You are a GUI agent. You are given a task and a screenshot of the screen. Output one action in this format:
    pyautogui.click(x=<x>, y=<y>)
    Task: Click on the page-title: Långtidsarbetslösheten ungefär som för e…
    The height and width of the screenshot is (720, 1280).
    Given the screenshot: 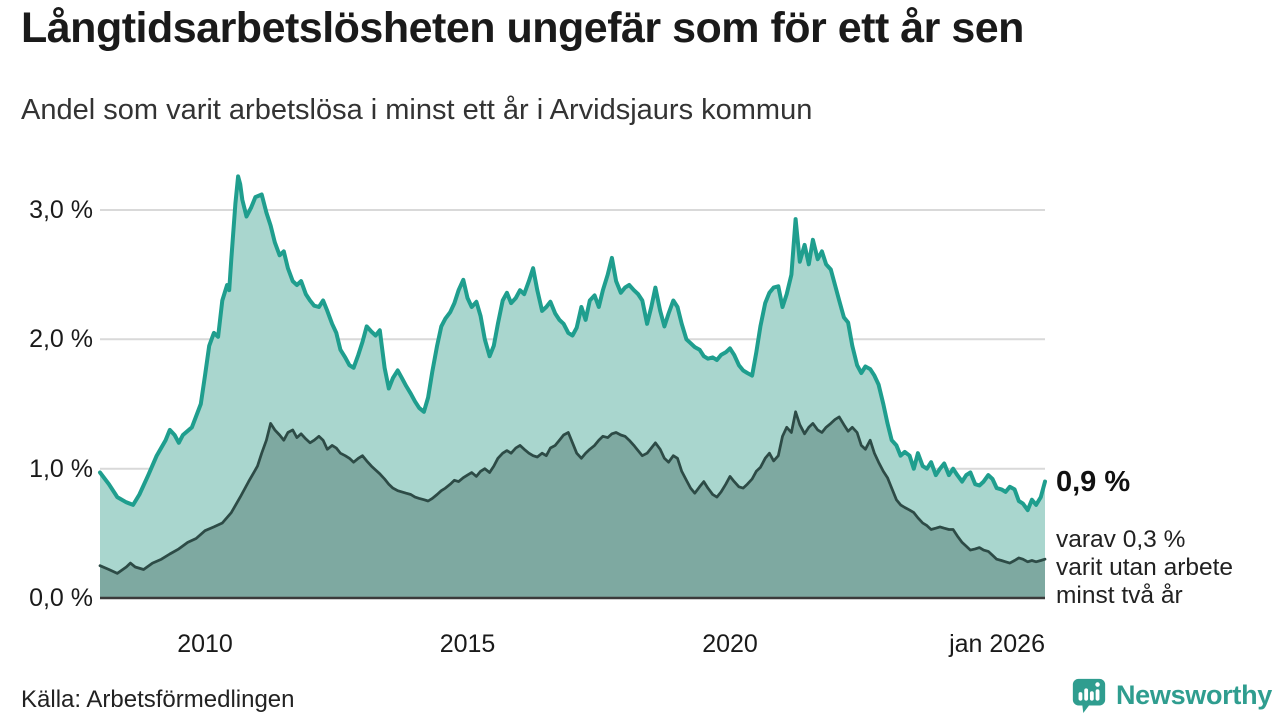 What is the action you would take?
    pyautogui.click(x=522, y=28)
    